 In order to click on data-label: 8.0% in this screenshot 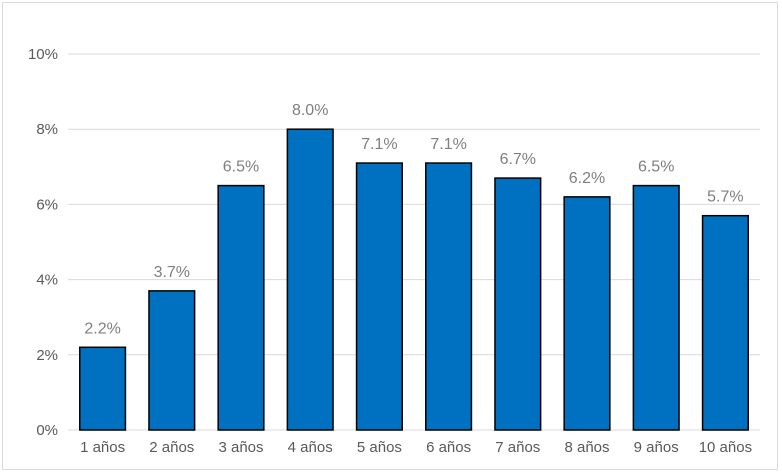, I will do `click(310, 110)`.